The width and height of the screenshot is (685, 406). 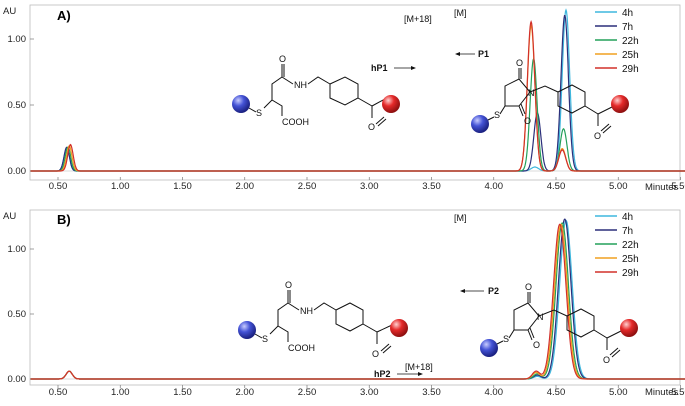 What do you see at coordinates (606, 360) in the screenshot?
I see `molecule-p2-ester-o: O` at bounding box center [606, 360].